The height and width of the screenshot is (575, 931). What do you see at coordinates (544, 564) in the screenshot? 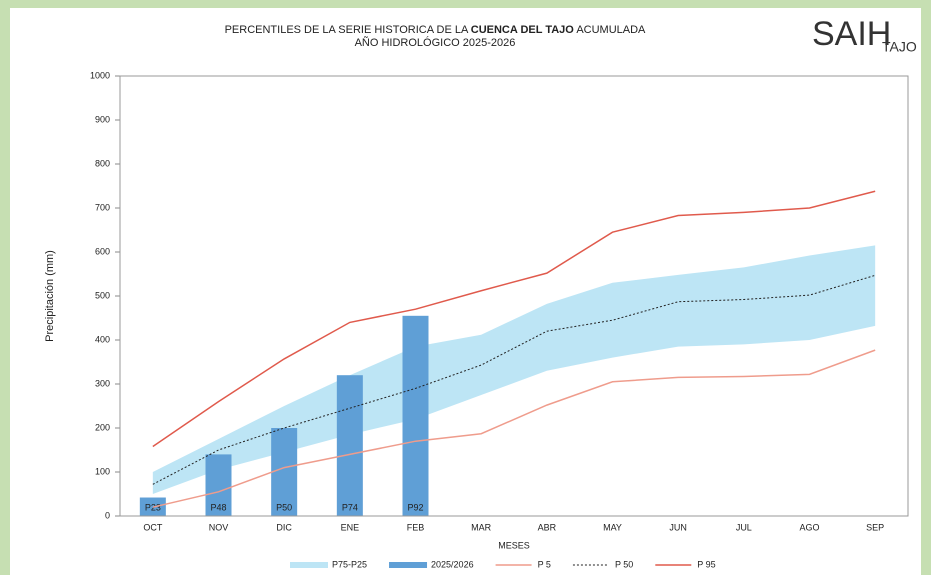
I see `legend-label: P 5` at bounding box center [544, 564].